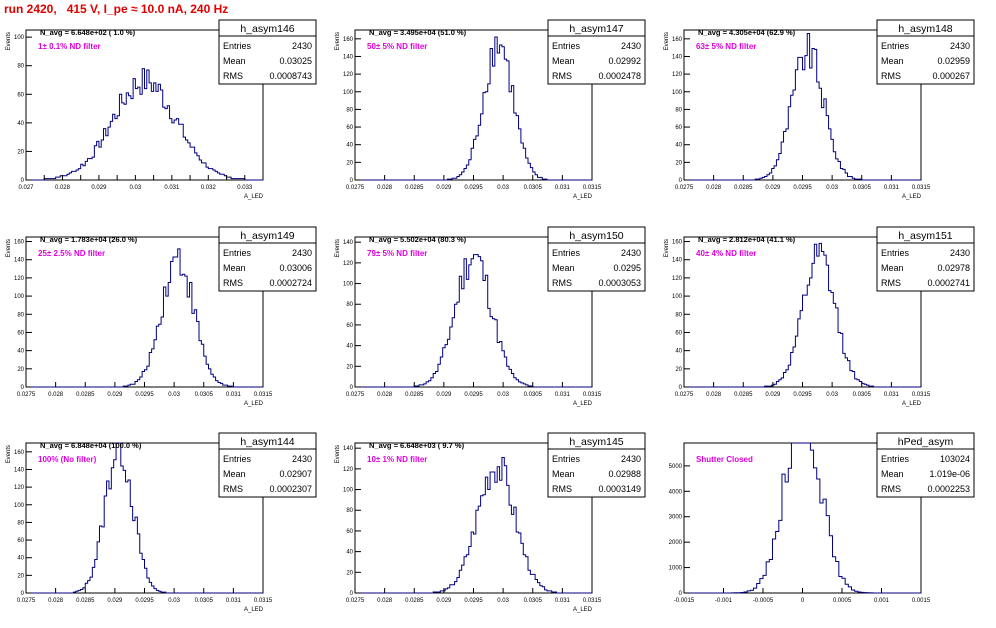 Image resolution: width=996 pixels, height=628 pixels. Describe the element at coordinates (925, 236) in the screenshot. I see `stats-title: h_asym151` at that location.